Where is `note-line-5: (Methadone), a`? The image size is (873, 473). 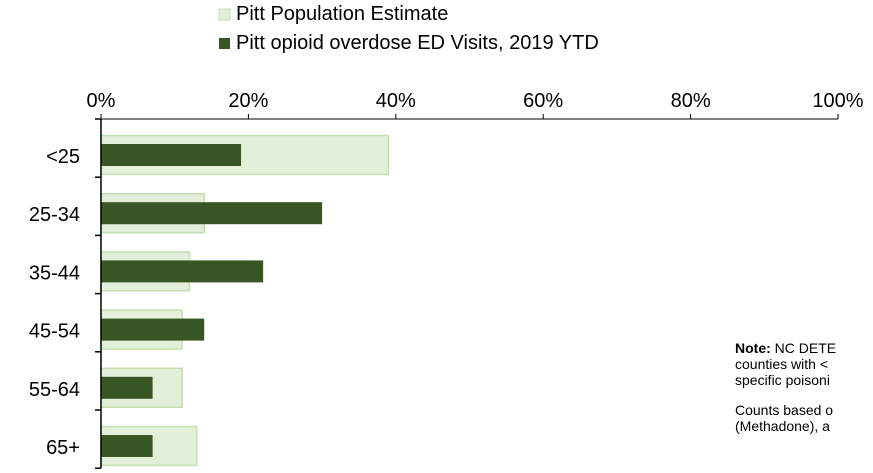
note-line-5: (Methadone), a is located at coordinates (782, 426).